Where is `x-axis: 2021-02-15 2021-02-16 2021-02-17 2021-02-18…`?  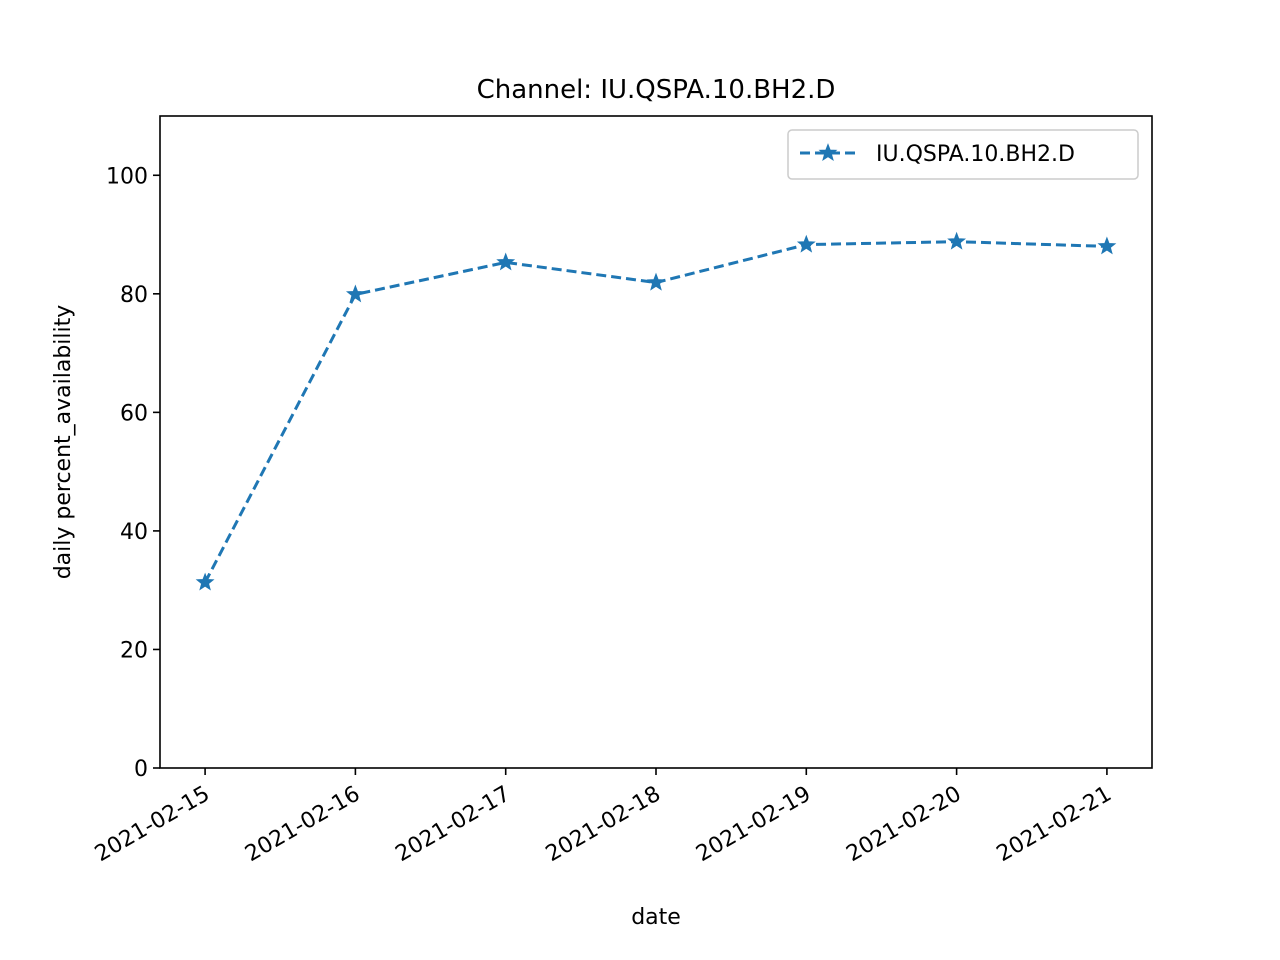
x-axis: 2021-02-15 2021-02-16 2021-02-17 2021-02-18… is located at coordinates (603, 817).